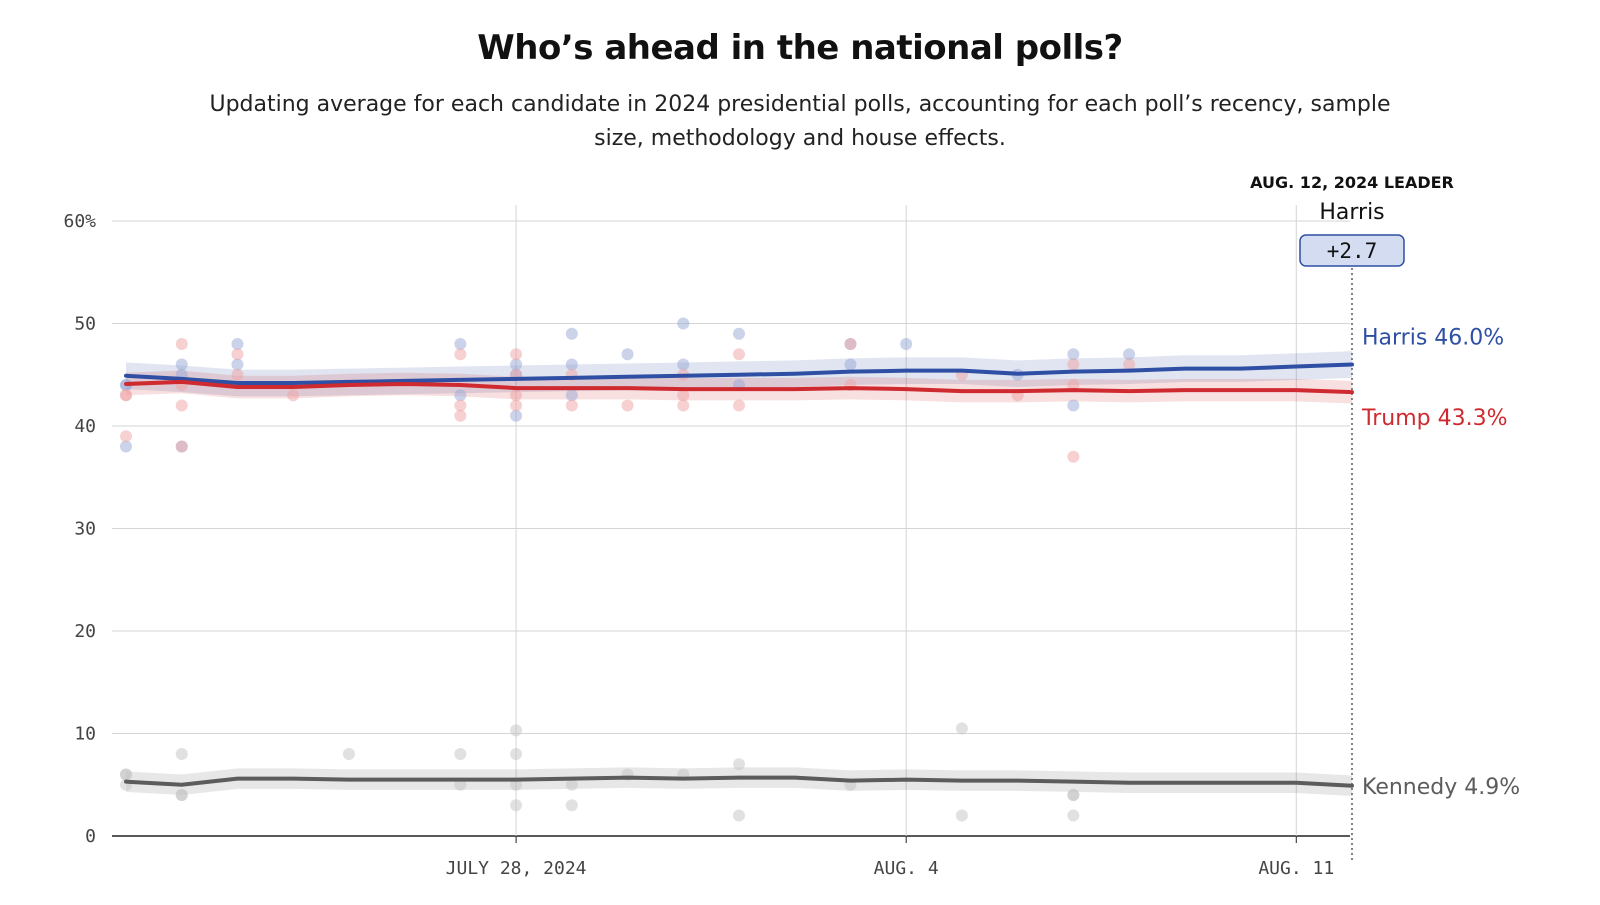 Image resolution: width=1600 pixels, height=905 pixels. I want to click on leader-annotation: AUG. 12, 2024 LEADER Harris +2.7, so click(1352, 220).